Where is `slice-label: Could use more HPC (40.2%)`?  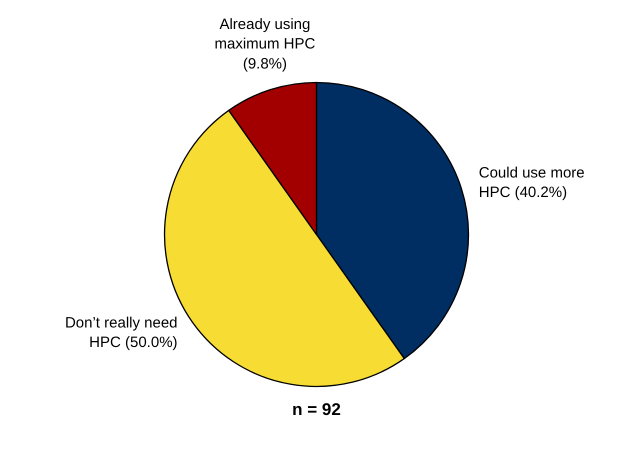 slice-label: Could use more HPC (40.2%) is located at coordinates (531, 183).